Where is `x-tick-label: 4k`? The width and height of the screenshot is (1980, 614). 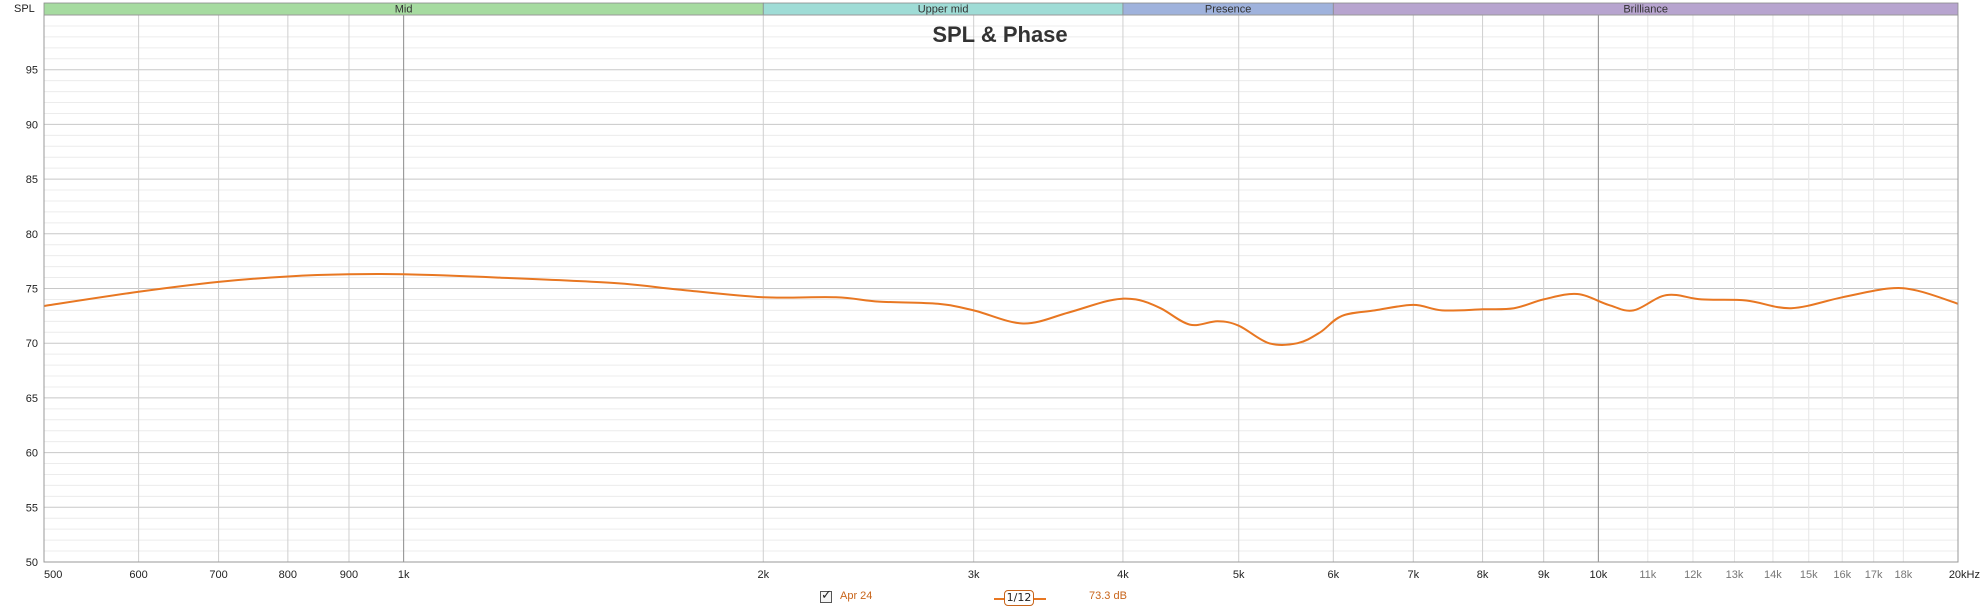
x-tick-label: 4k is located at coordinates (1123, 575).